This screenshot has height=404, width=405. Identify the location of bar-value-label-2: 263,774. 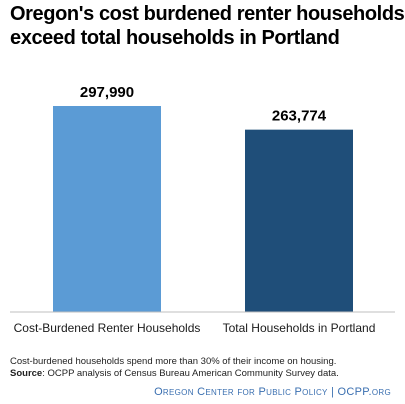
(299, 116).